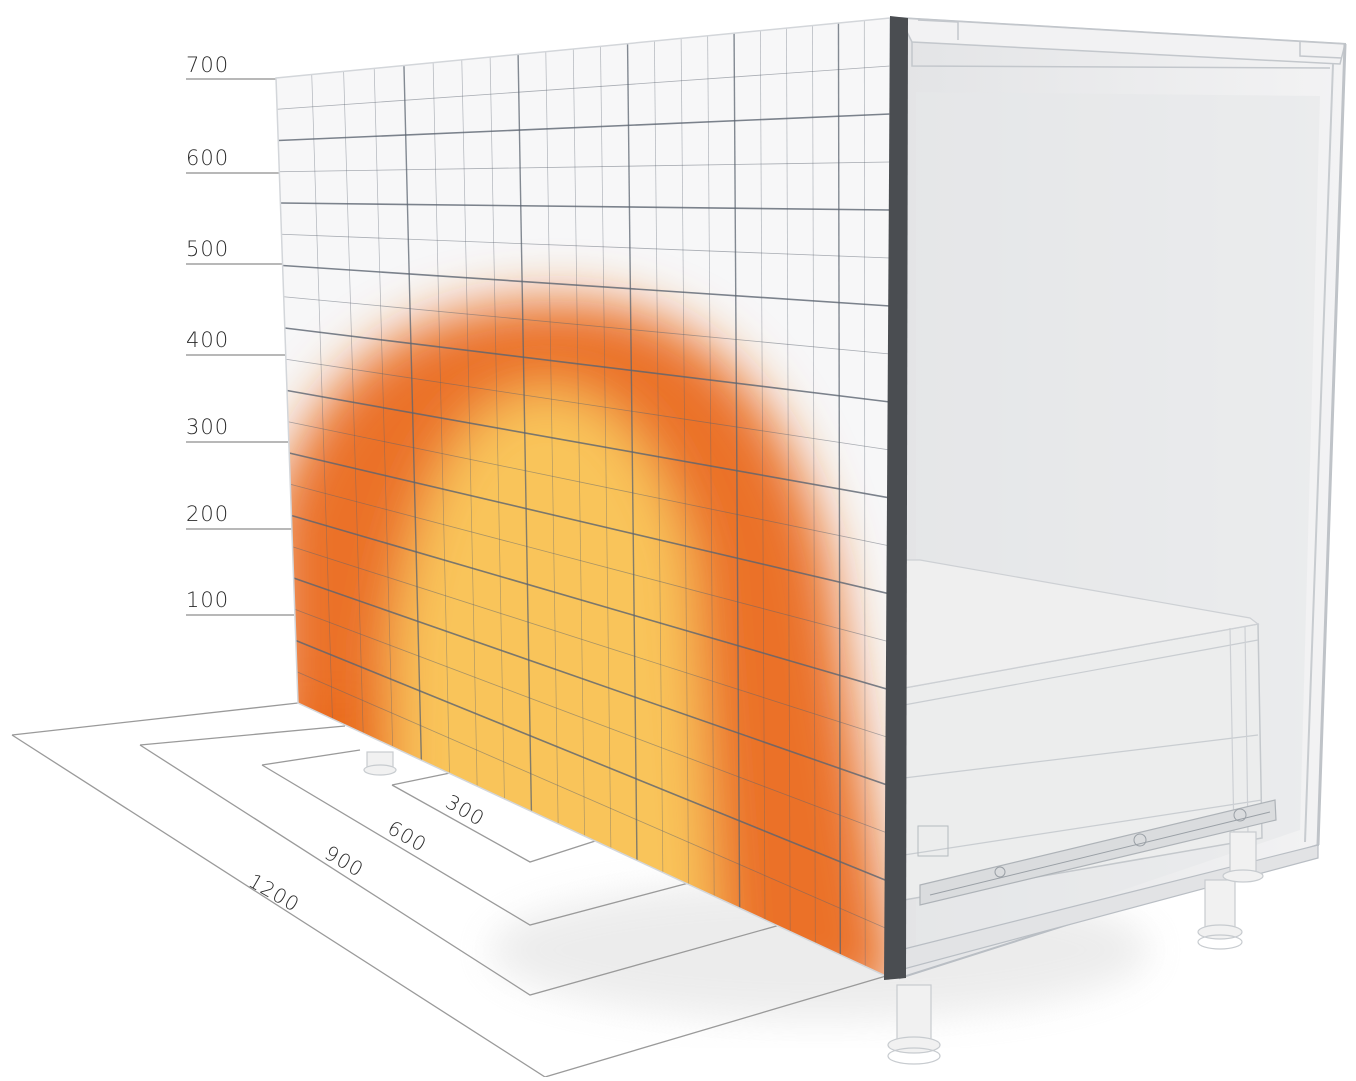 This screenshot has width=1356, height=1081. Describe the element at coordinates (408, 836) in the screenshot. I see `depth-label-600: 600` at that location.